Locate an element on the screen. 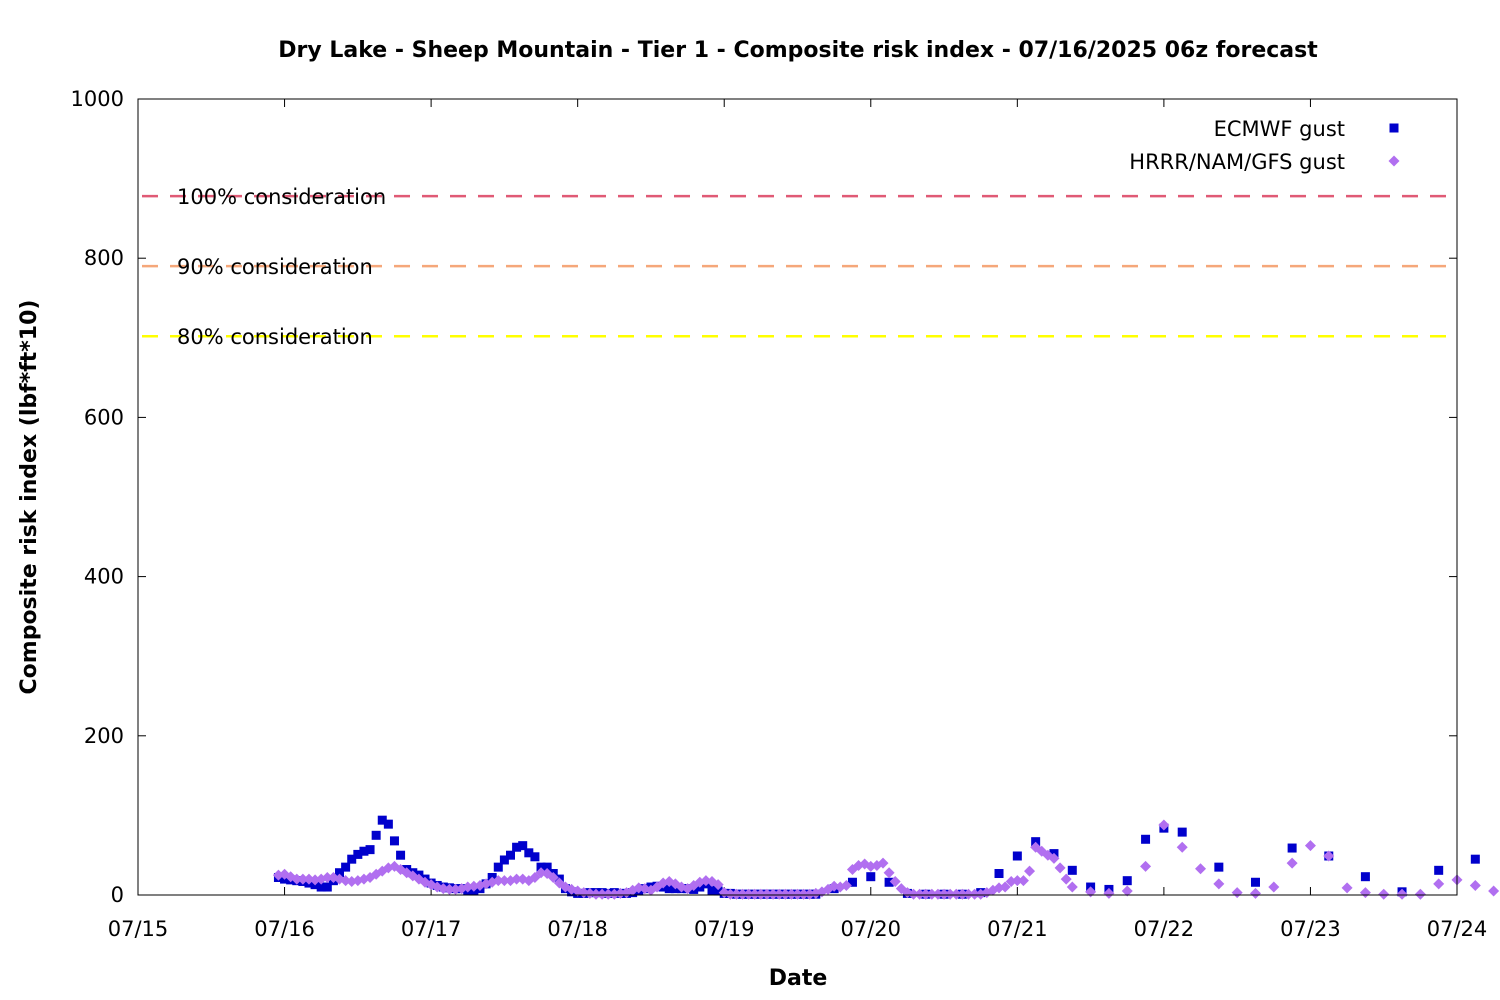 Image resolution: width=1500 pixels, height=1000 pixels. x-tick-label: 07/24 is located at coordinates (1457, 929).